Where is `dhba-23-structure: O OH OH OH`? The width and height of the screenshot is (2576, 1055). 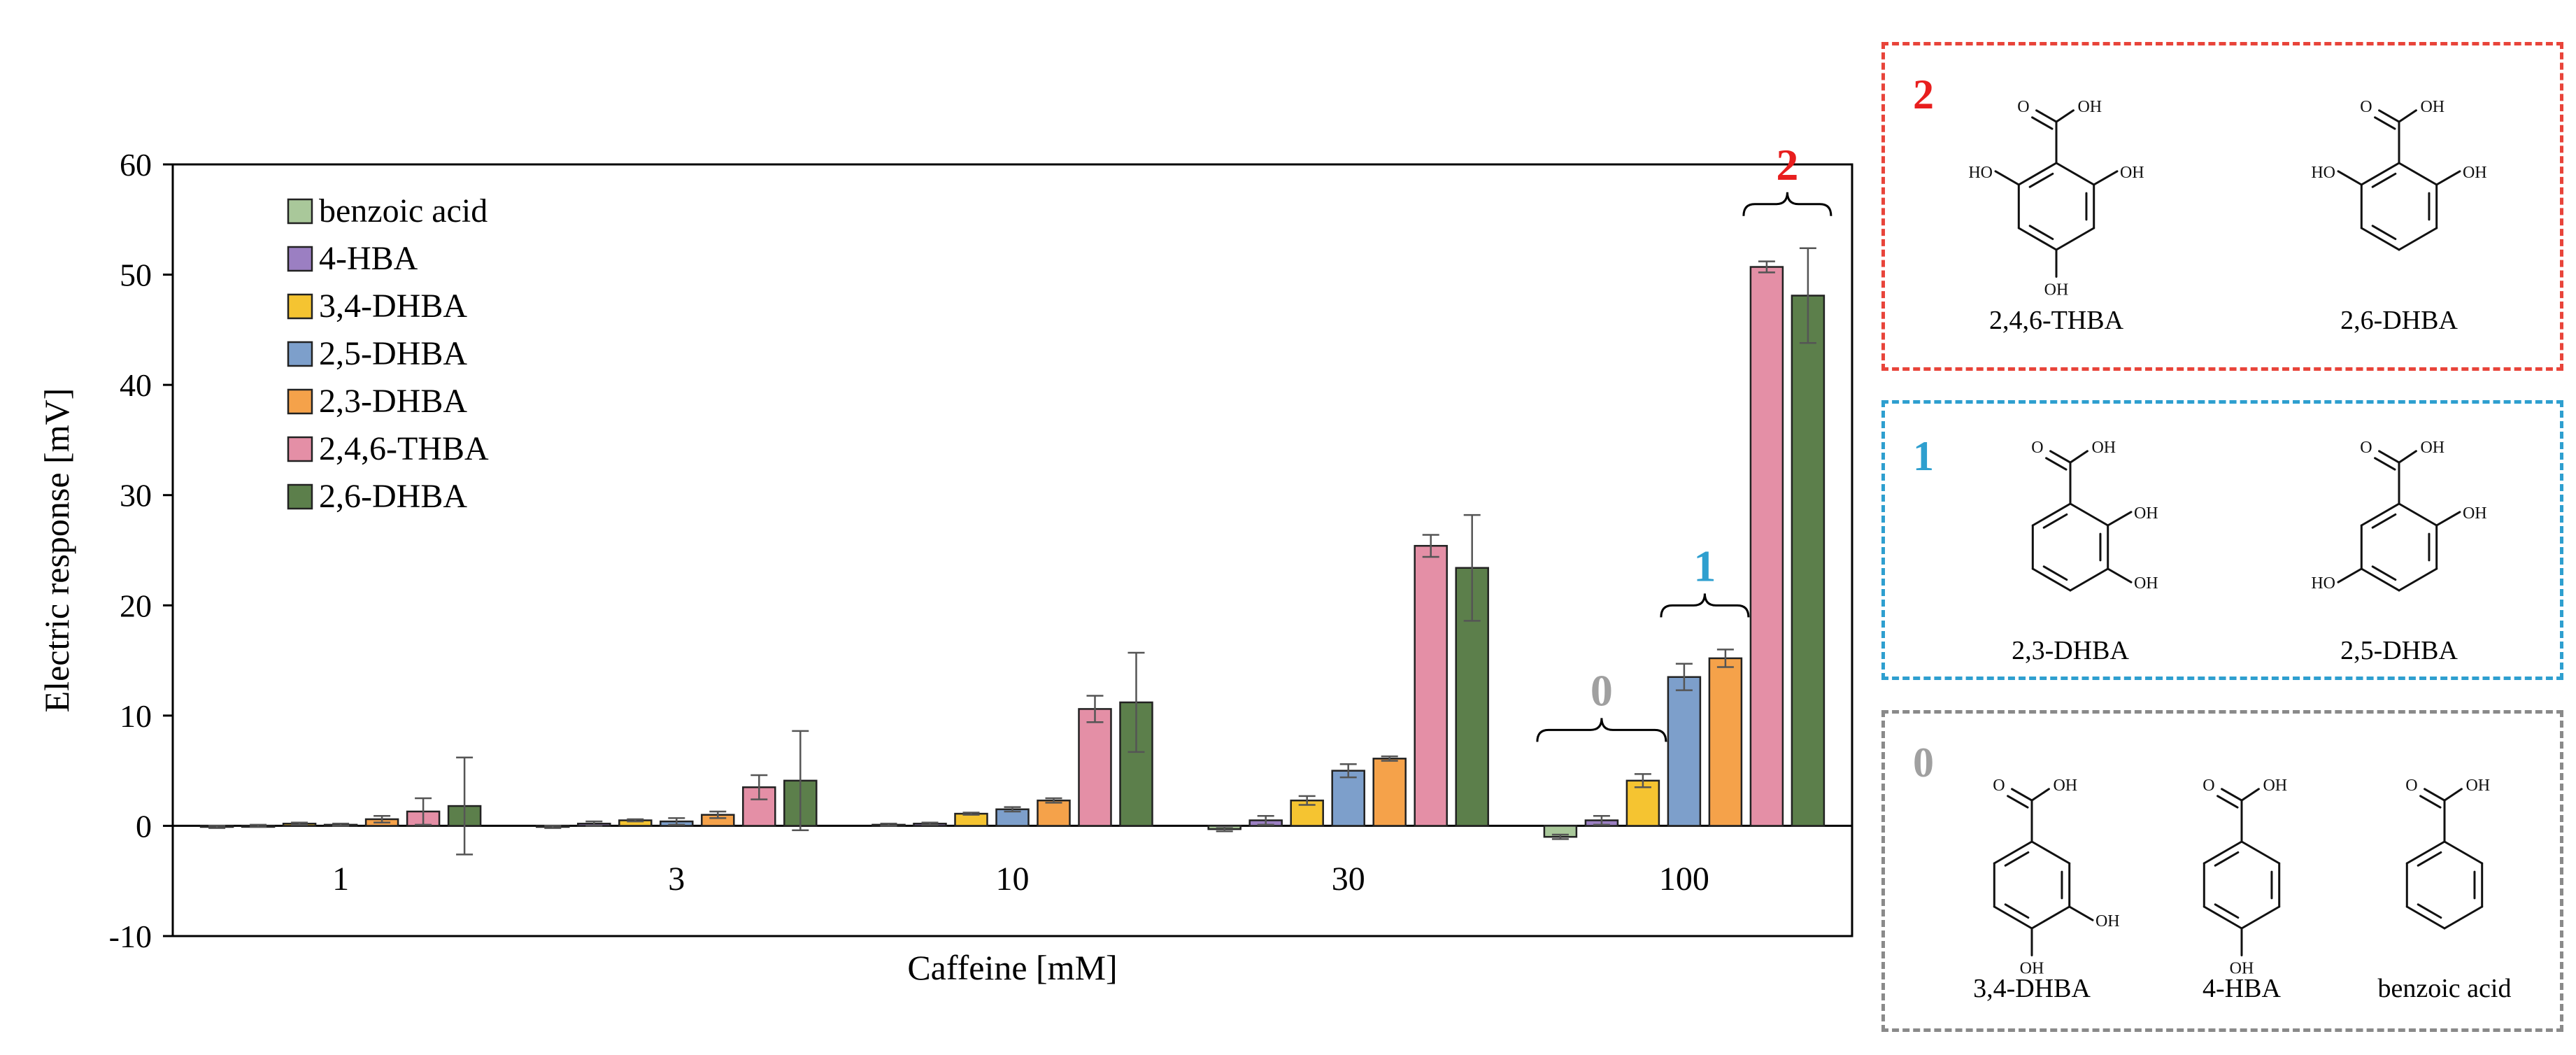
dhba-23-structure: O OH OH OH is located at coordinates (2094, 516).